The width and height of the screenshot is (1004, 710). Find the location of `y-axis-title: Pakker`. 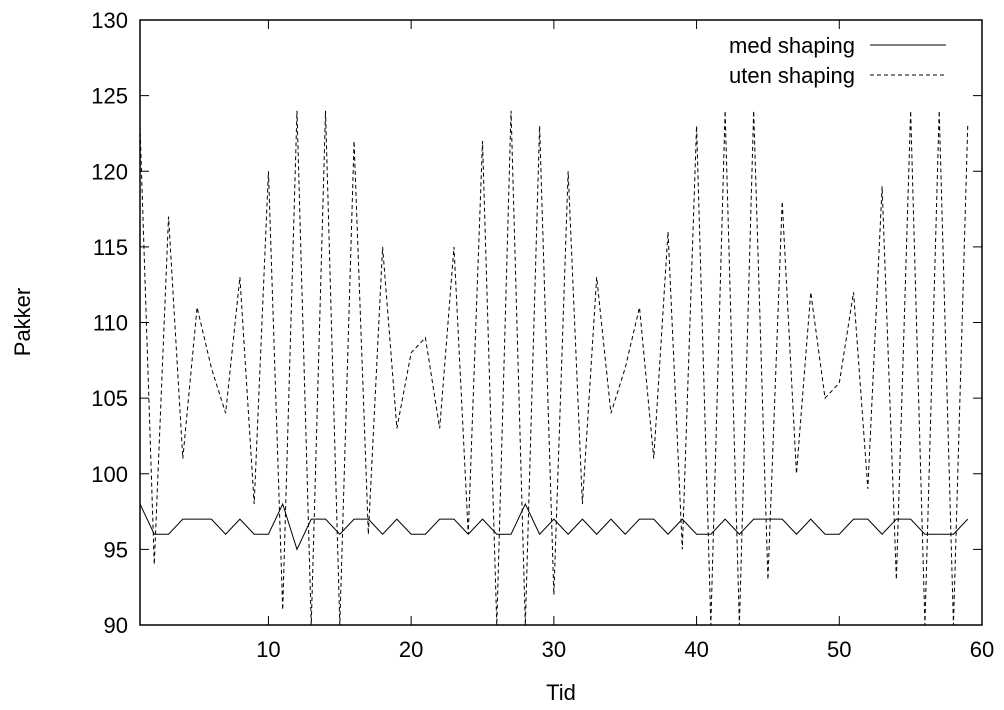

y-axis-title: Pakker is located at coordinates (22, 322).